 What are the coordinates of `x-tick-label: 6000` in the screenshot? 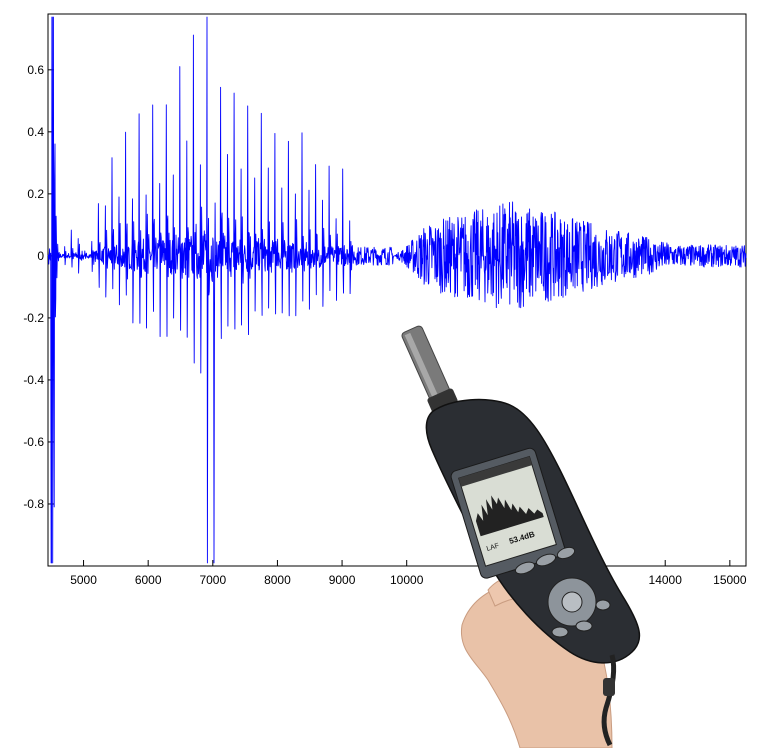 It's located at (148, 580).